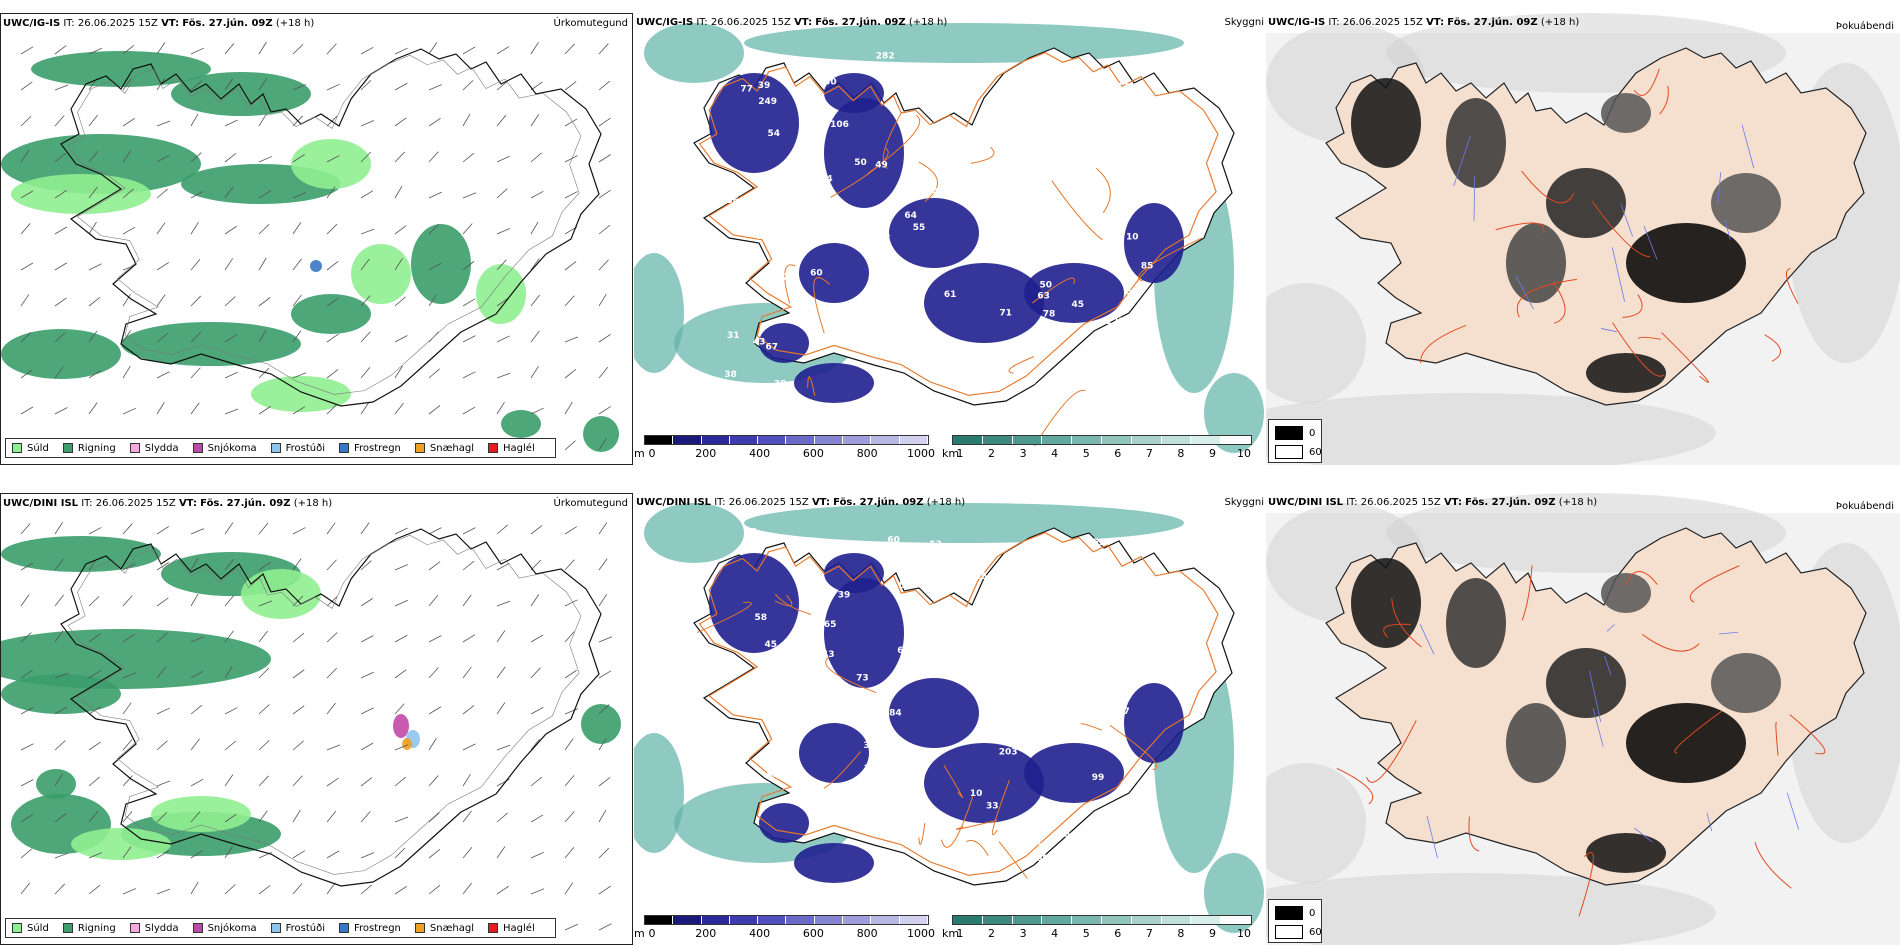 The width and height of the screenshot is (1900, 950). What do you see at coordinates (813, 933) in the screenshot?
I see `colorbar-tick-label: 600` at bounding box center [813, 933].